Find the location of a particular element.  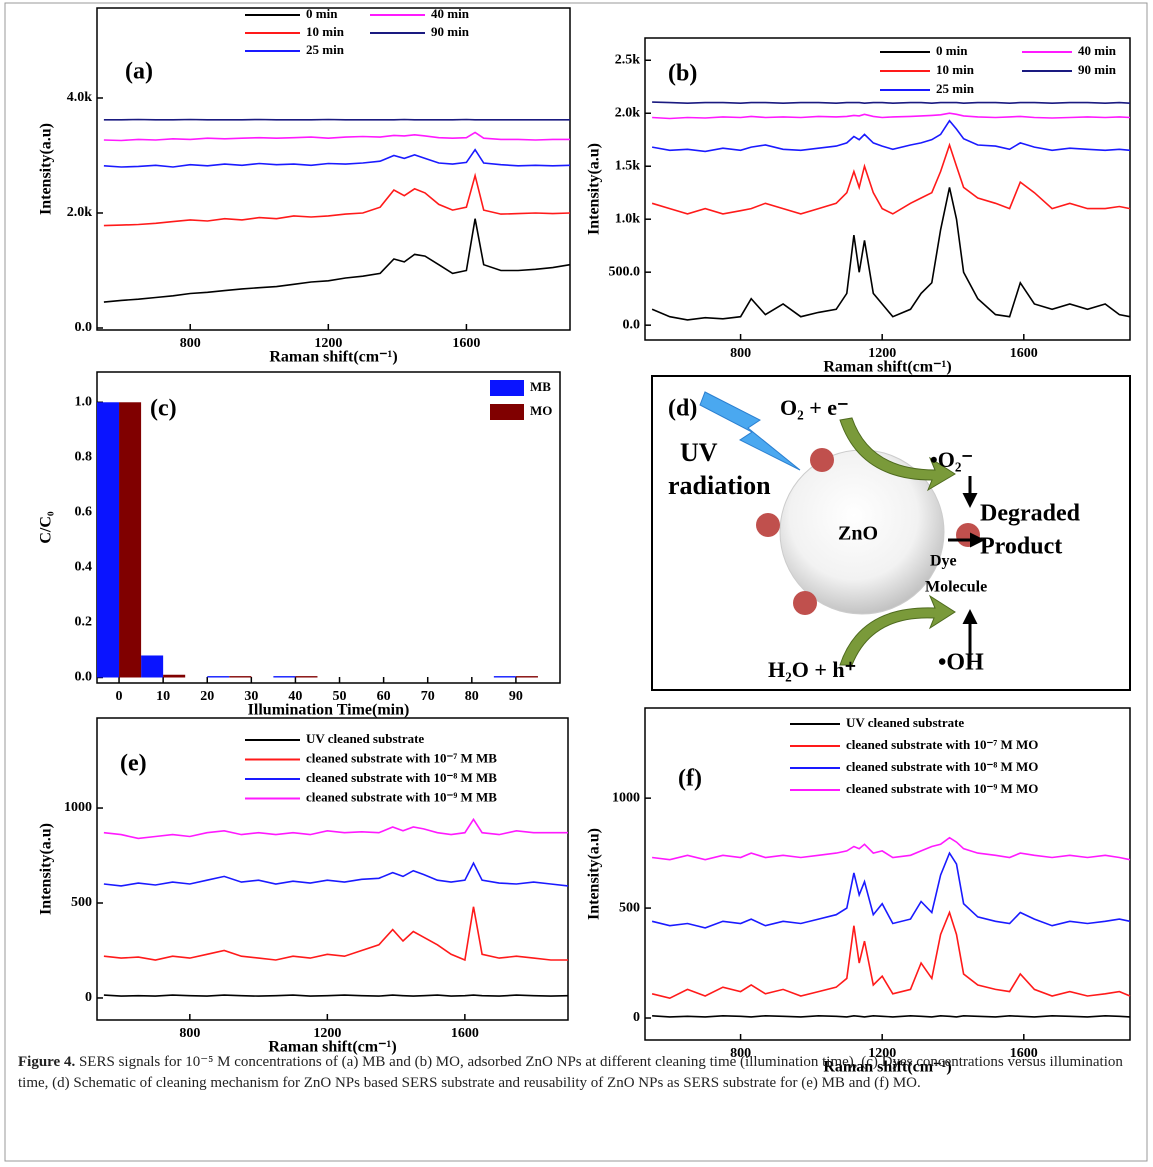

product-label: Degraded is located at coordinates (1030, 514).